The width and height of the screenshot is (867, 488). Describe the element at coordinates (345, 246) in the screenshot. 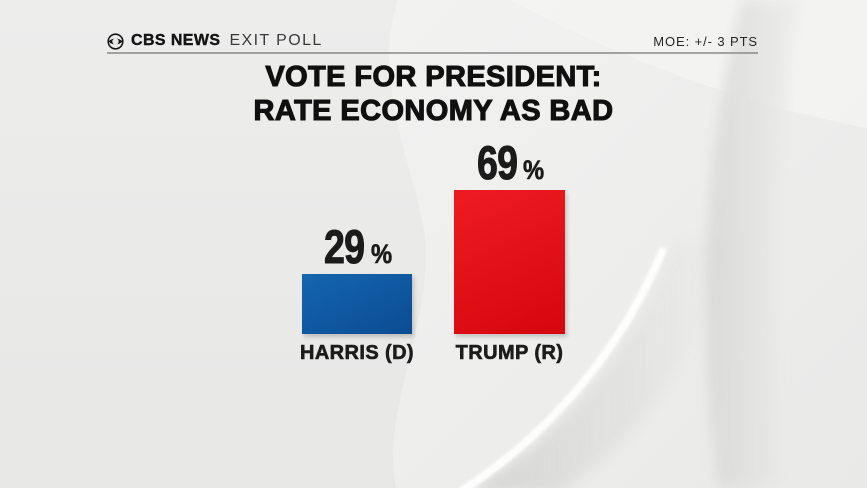

I see `value-number-harris: 29` at that location.